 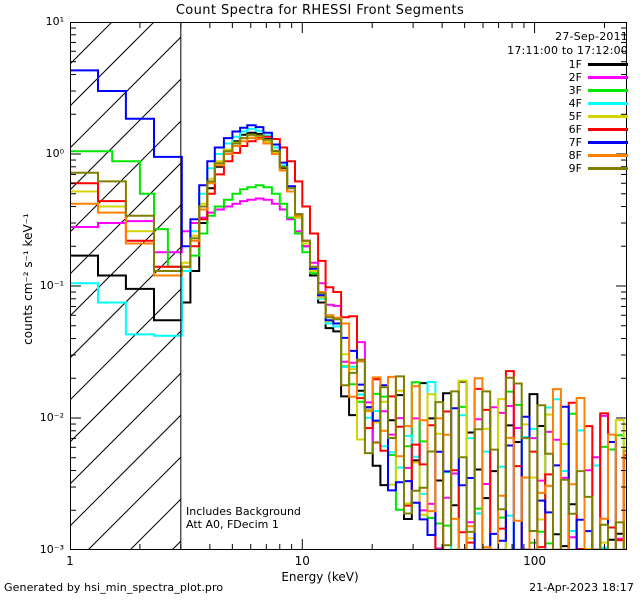 What do you see at coordinates (51, 417) in the screenshot?
I see `y-tick-label: 10⁻²` at bounding box center [51, 417].